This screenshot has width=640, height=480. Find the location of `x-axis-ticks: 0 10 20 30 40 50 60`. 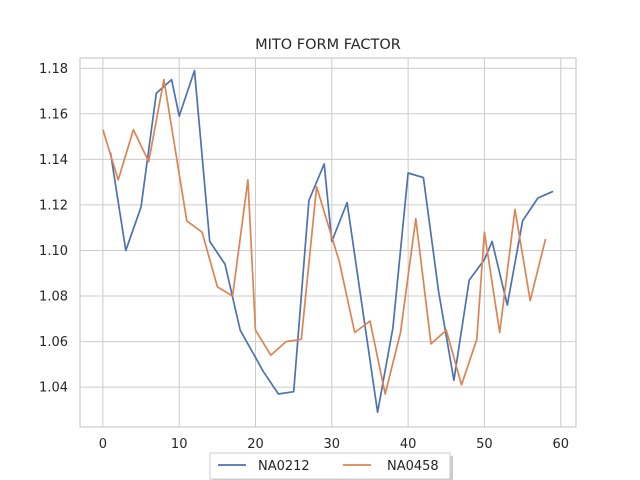

x-axis-ticks: 0 10 20 30 40 50 60 is located at coordinates (334, 444).